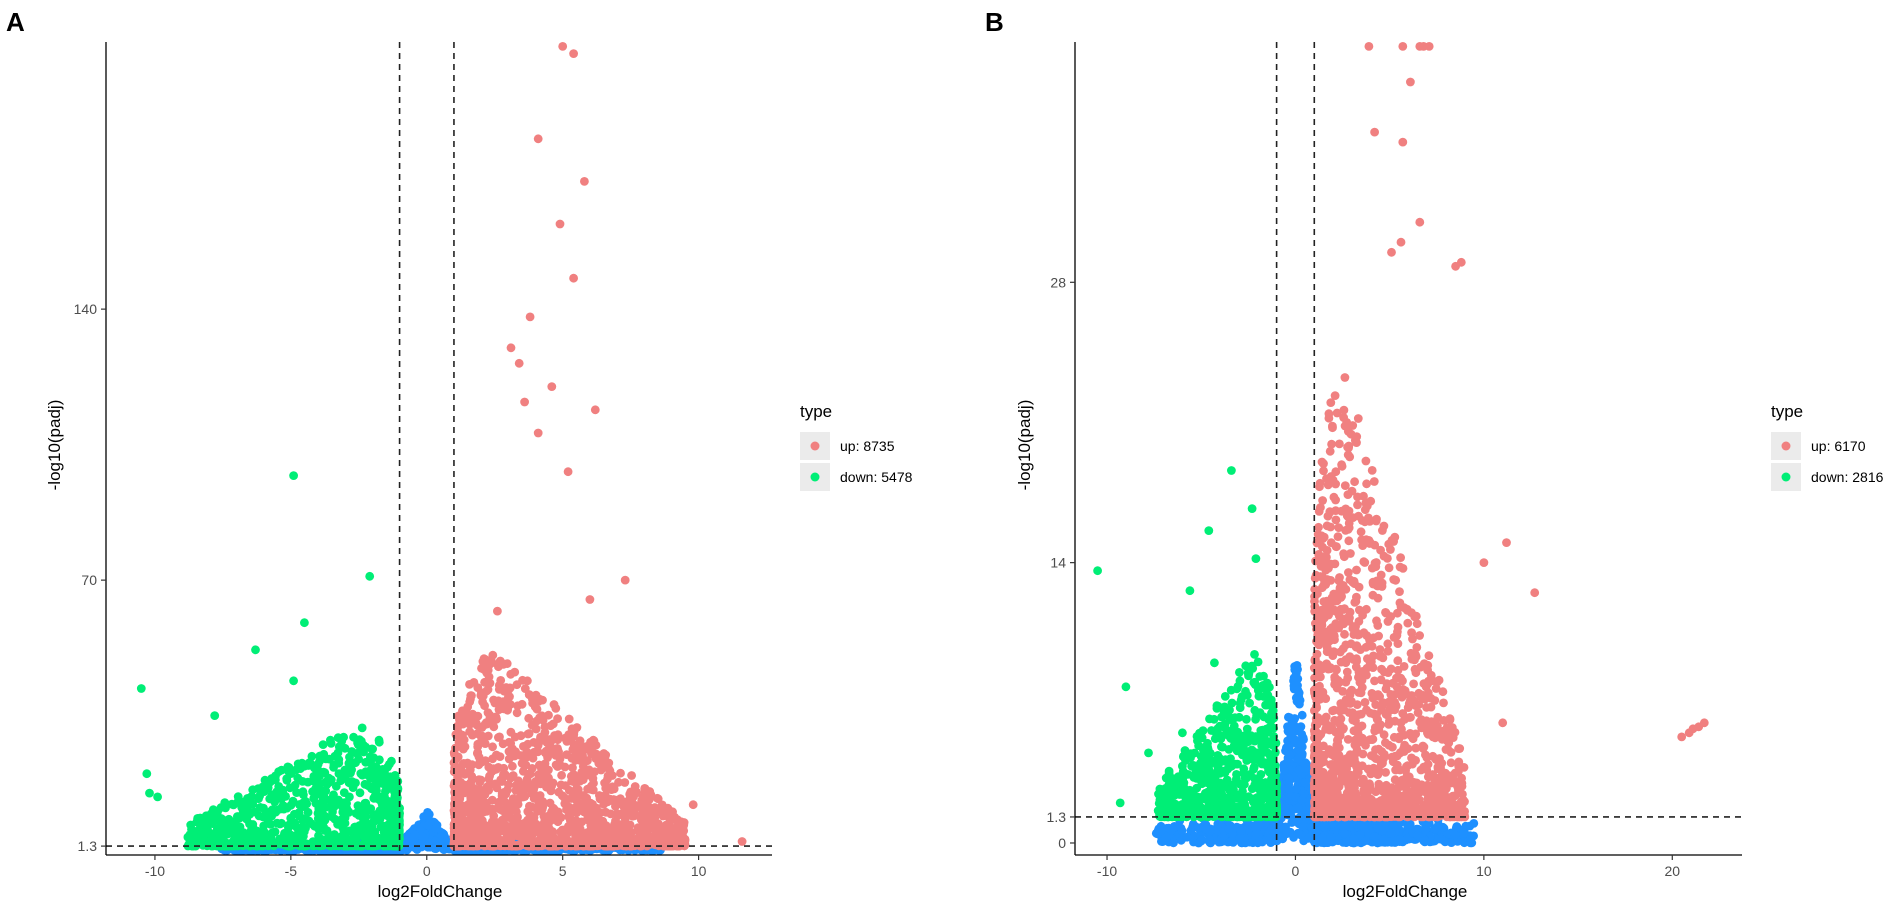 This screenshot has width=1902, height=906. What do you see at coordinates (86, 309) in the screenshot?
I see `y-tick-label: 140` at bounding box center [86, 309].